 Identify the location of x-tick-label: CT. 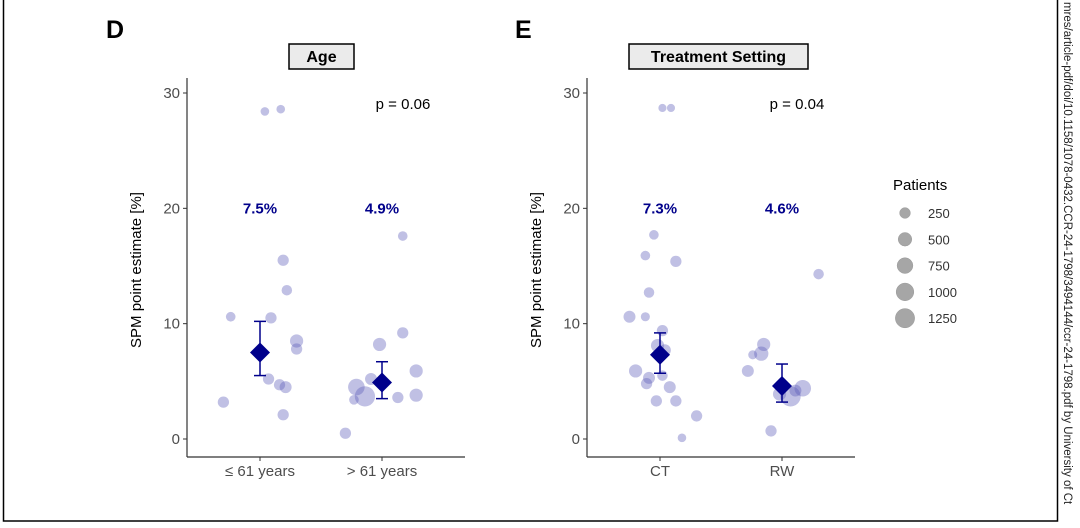
(660, 471).